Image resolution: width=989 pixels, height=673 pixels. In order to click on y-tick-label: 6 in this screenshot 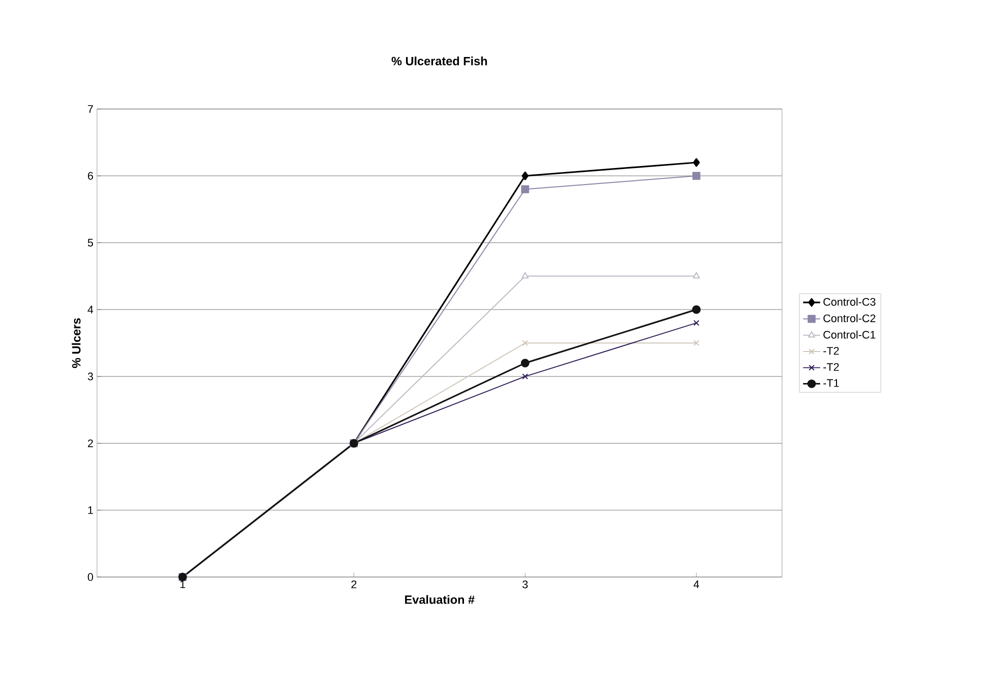, I will do `click(90, 176)`.